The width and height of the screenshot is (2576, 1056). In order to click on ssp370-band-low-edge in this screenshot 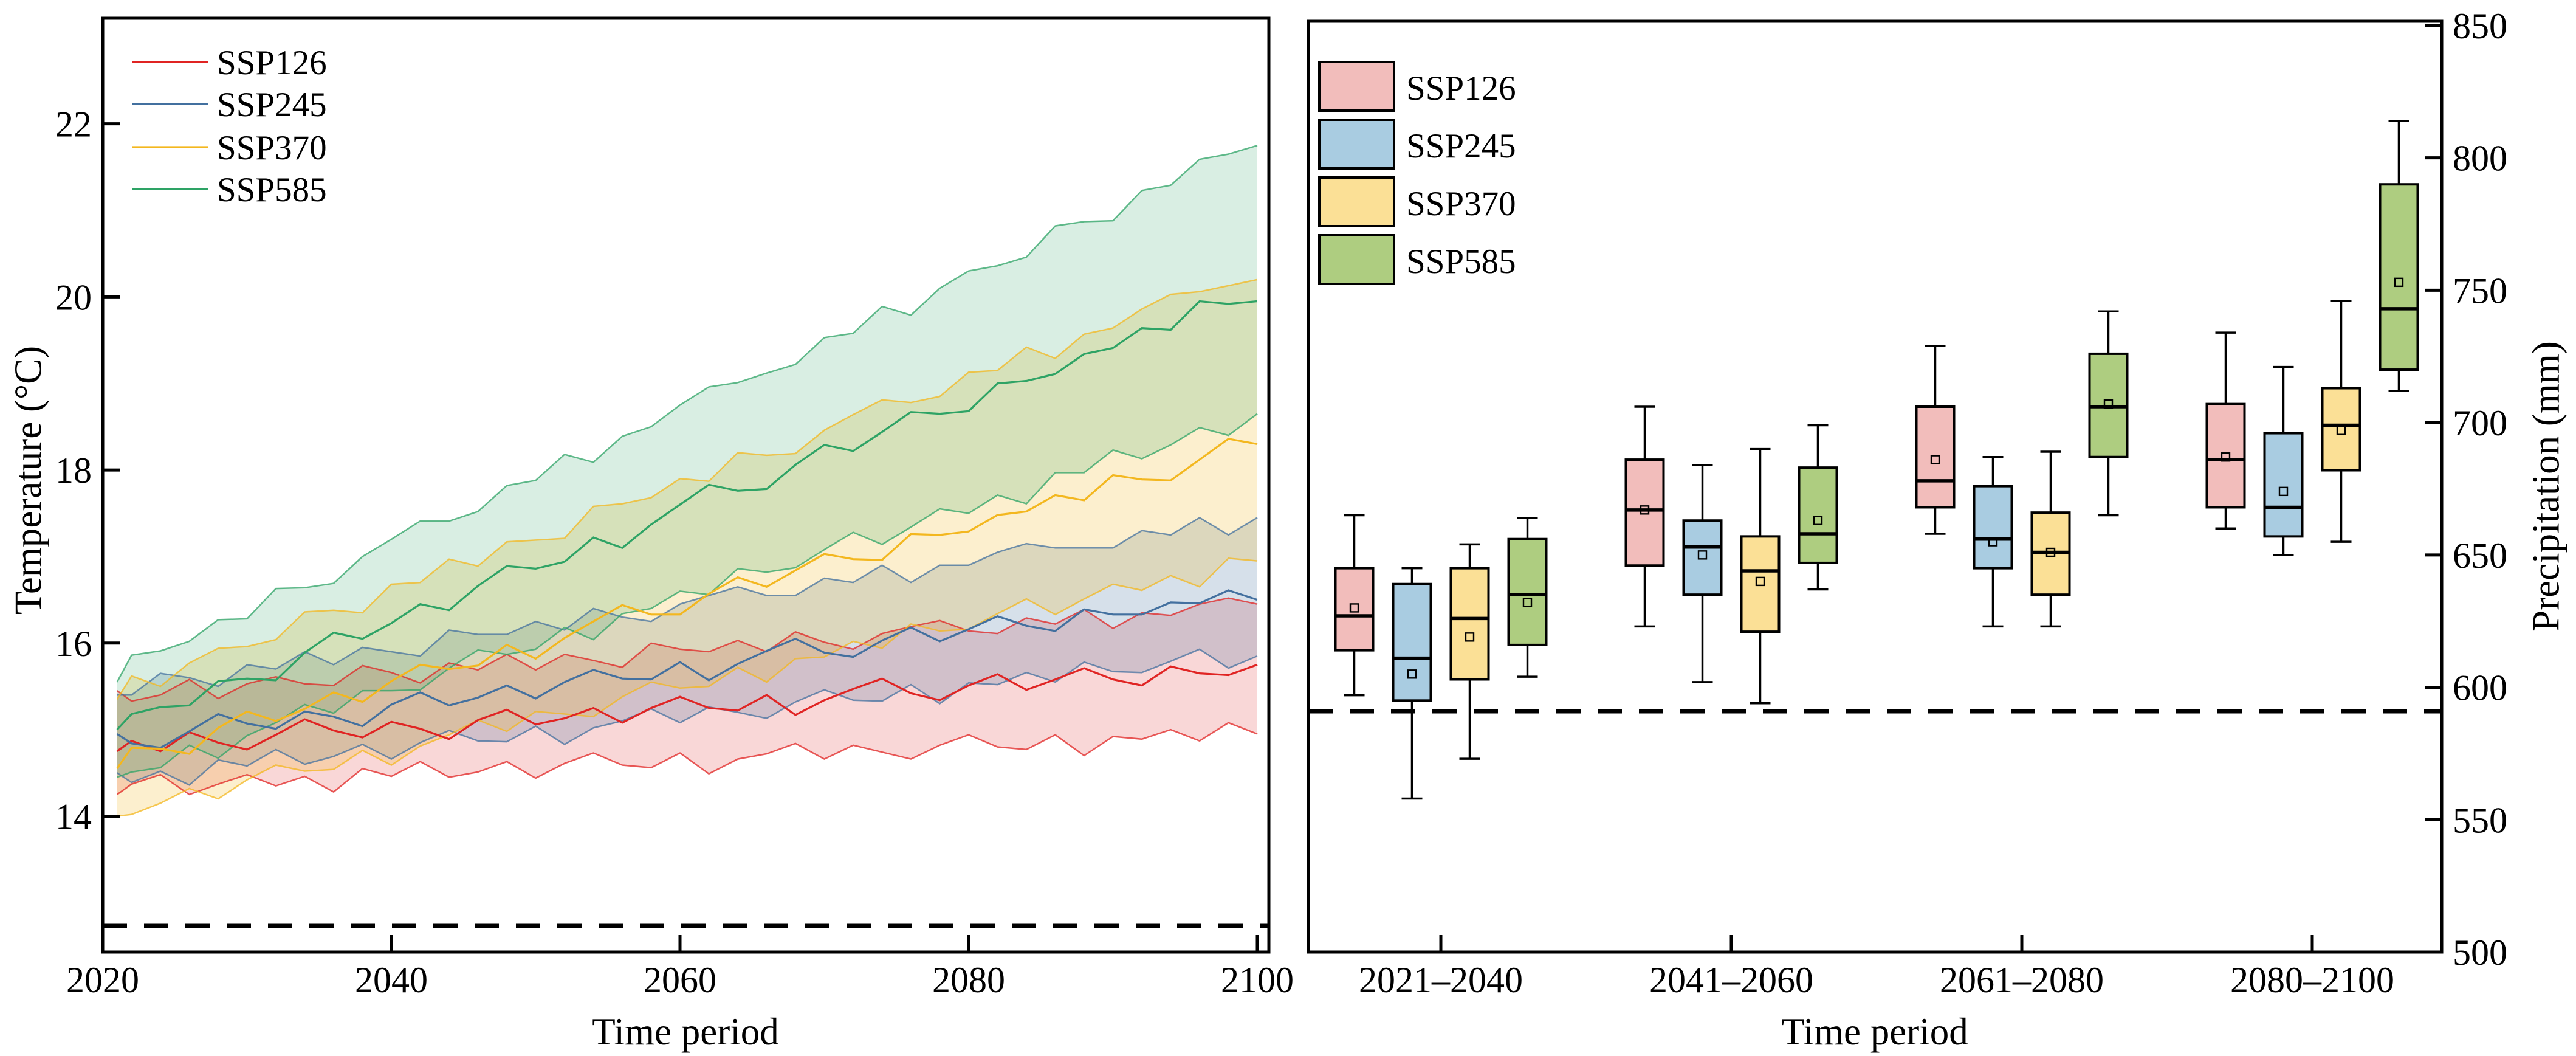, I will do `click(687, 687)`.